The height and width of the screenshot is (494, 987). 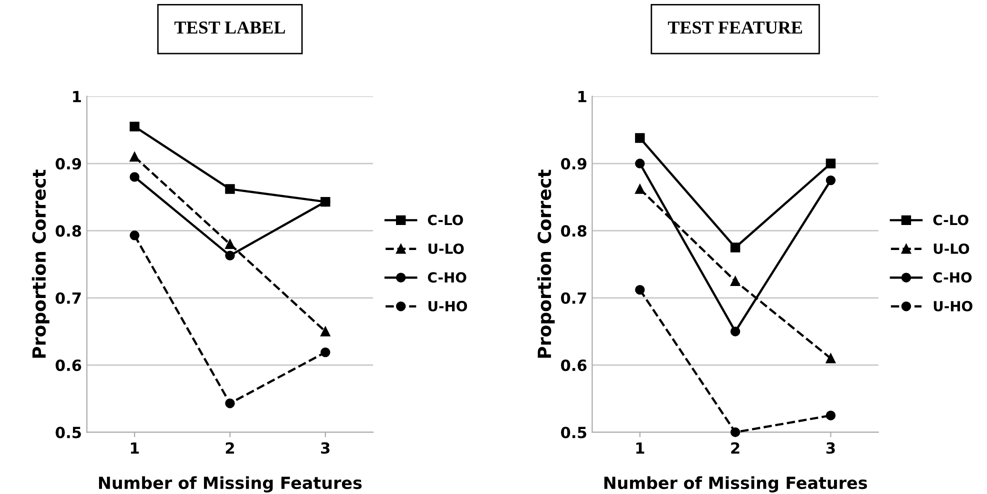 I want to click on chart-title: TEST FEATURE, so click(x=735, y=28).